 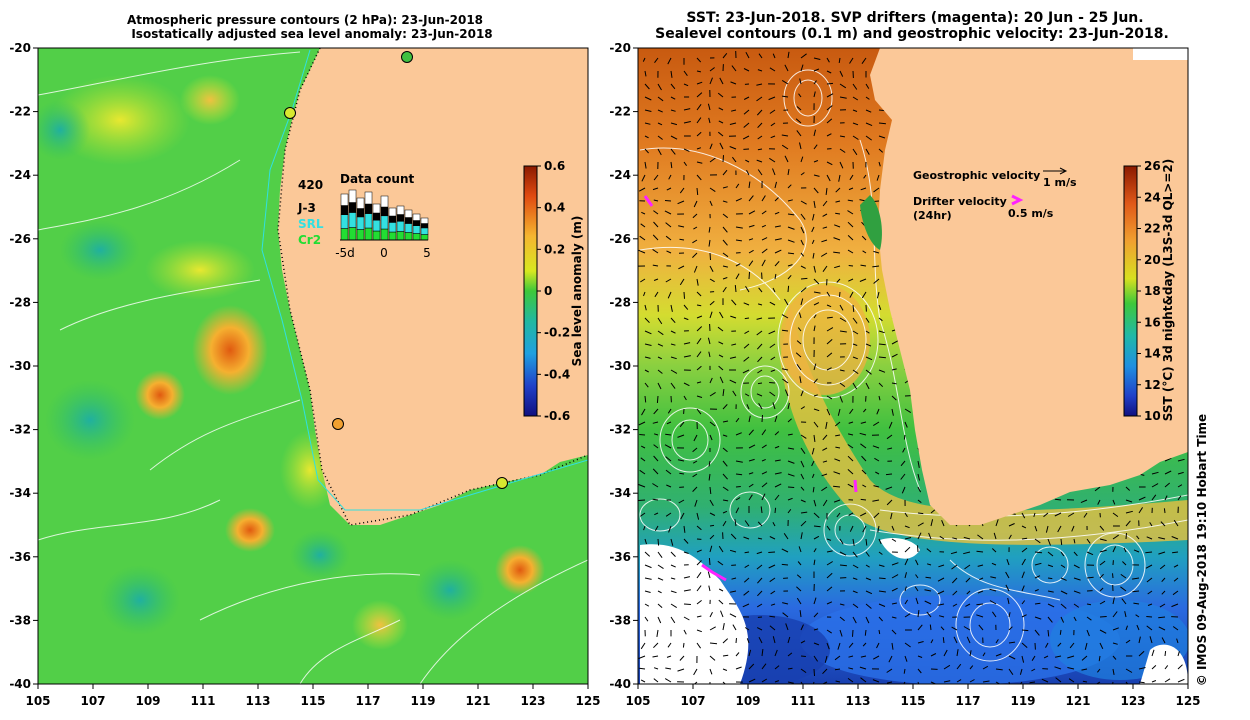 I want to click on x-tick-label: 109, so click(x=147, y=701).